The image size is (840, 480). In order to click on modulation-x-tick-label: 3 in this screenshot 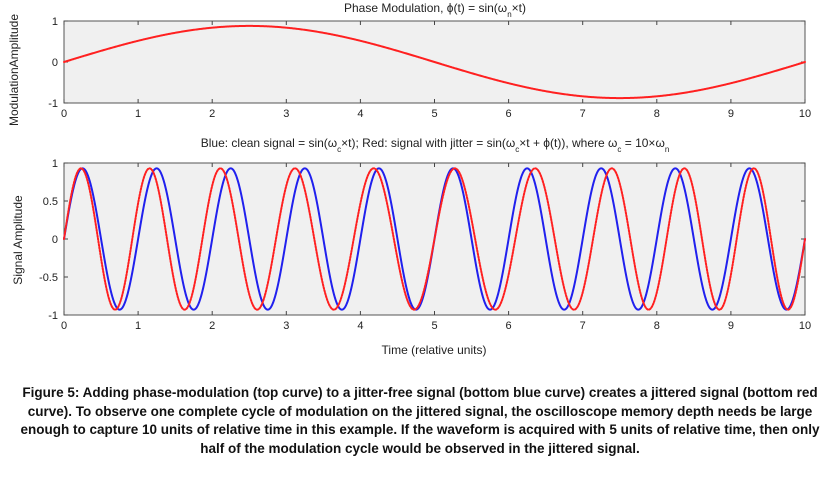, I will do `click(286, 114)`.